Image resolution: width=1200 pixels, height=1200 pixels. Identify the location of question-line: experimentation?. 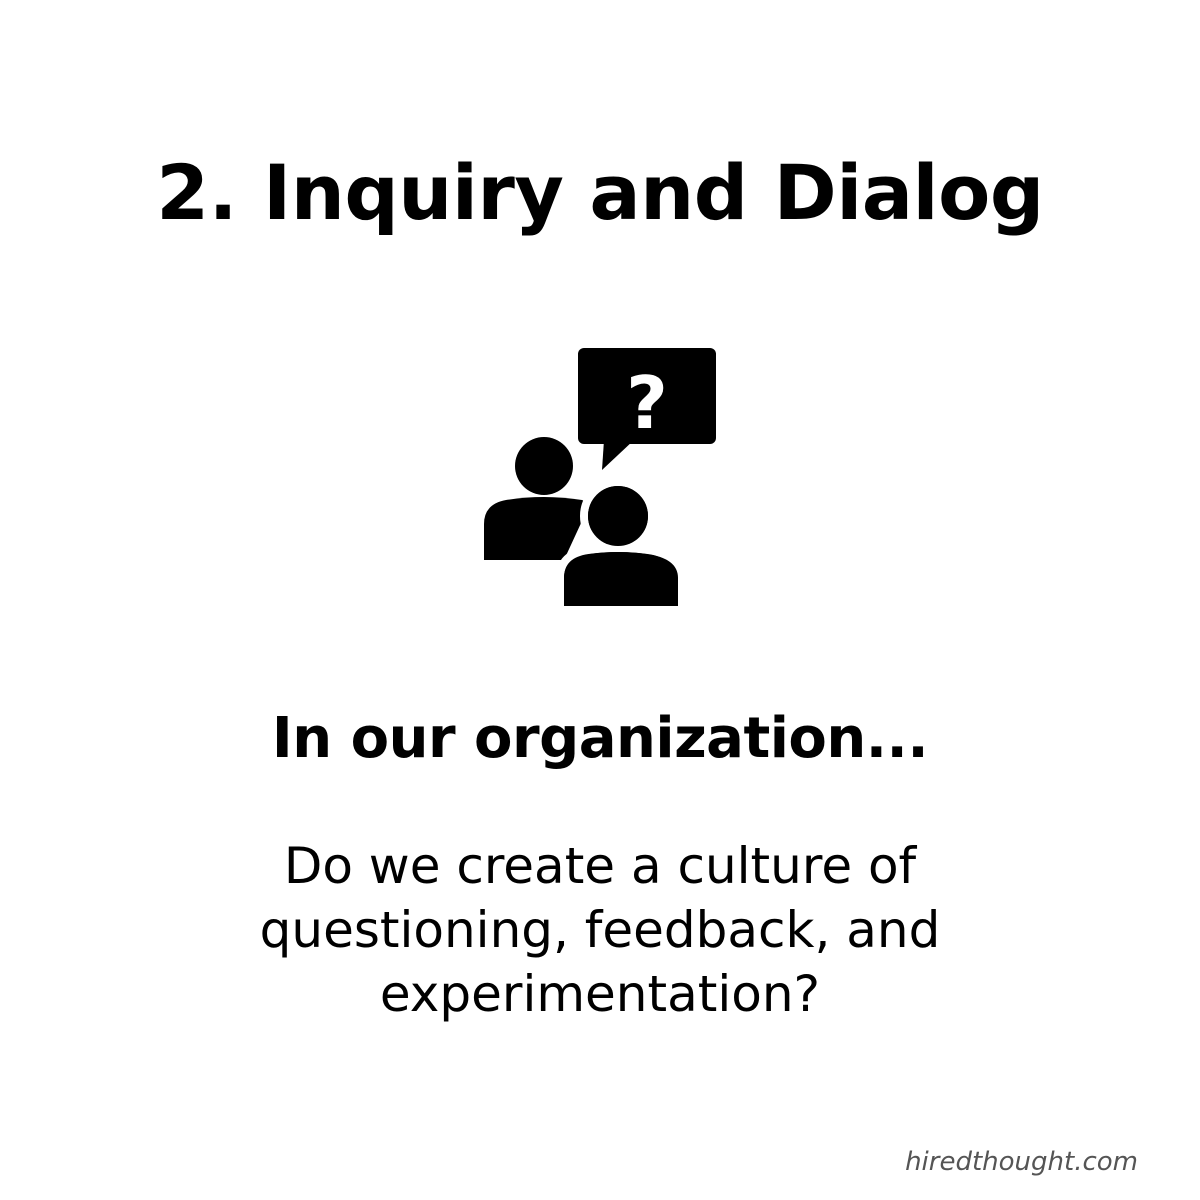
(600, 994).